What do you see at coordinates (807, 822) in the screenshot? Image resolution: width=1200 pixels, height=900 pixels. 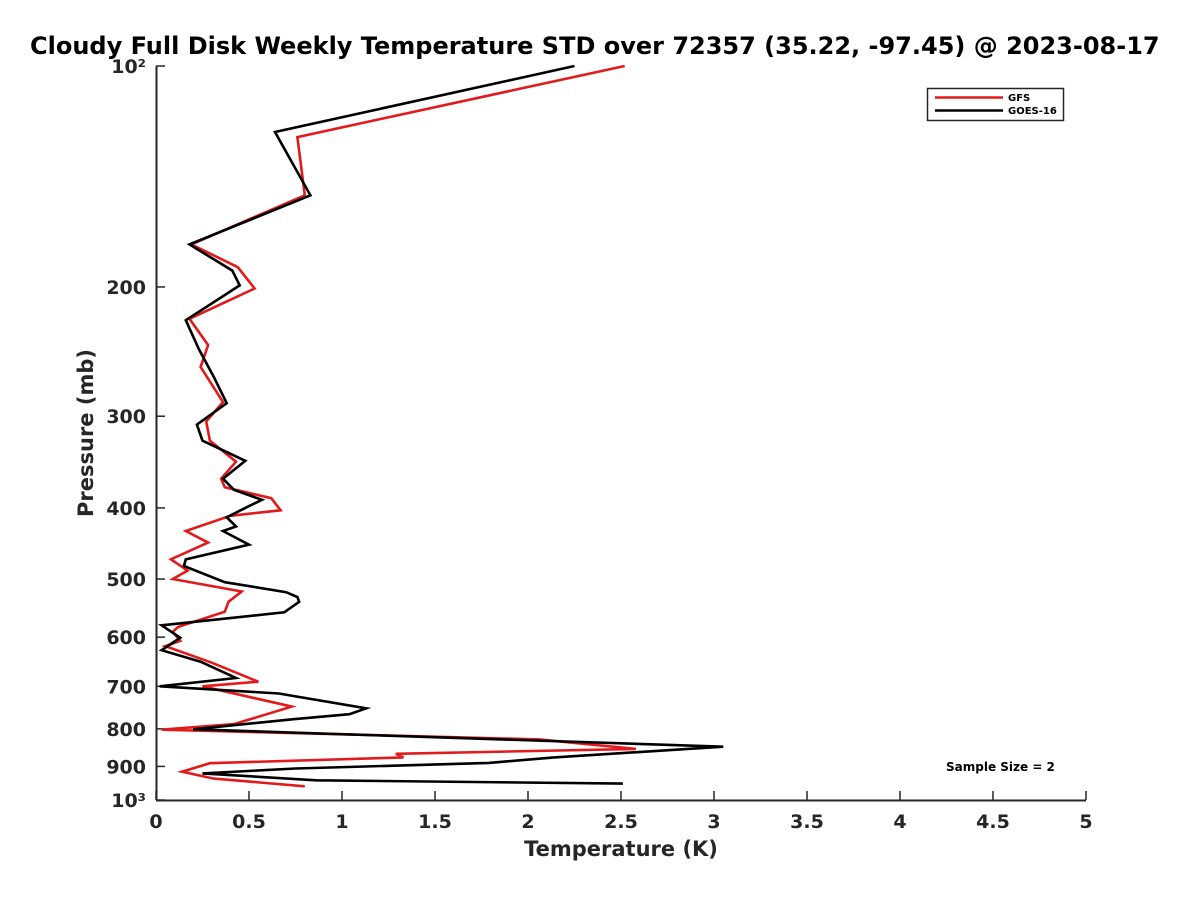 I see `x-tick-label: 3.5` at bounding box center [807, 822].